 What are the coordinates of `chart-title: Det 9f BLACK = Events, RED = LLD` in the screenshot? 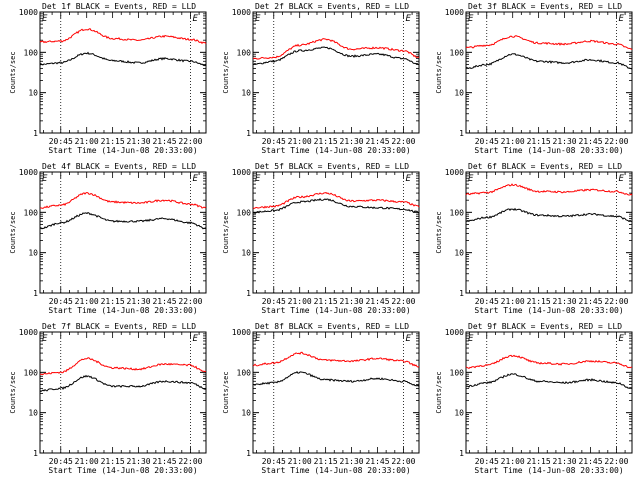 It's located at (545, 326).